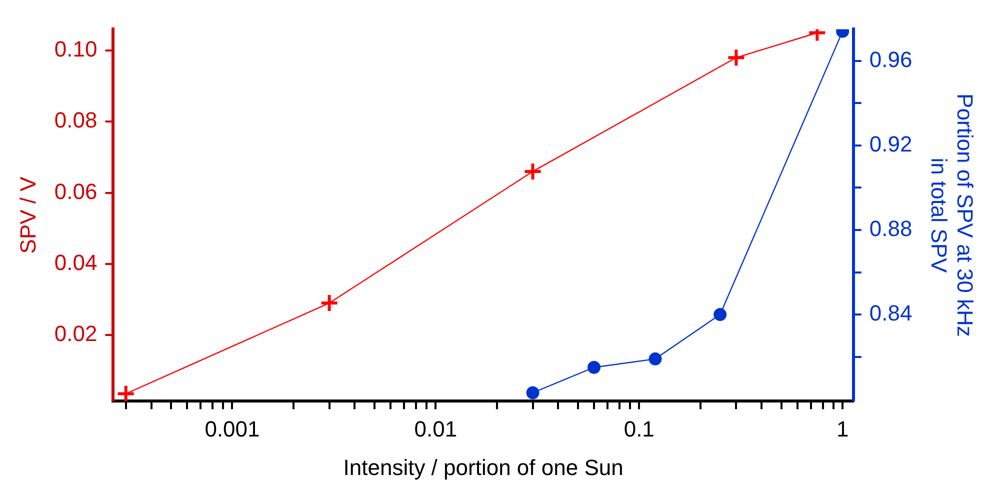 Image resolution: width=993 pixels, height=498 pixels. I want to click on y-tick-label: 0.08, so click(76, 120).